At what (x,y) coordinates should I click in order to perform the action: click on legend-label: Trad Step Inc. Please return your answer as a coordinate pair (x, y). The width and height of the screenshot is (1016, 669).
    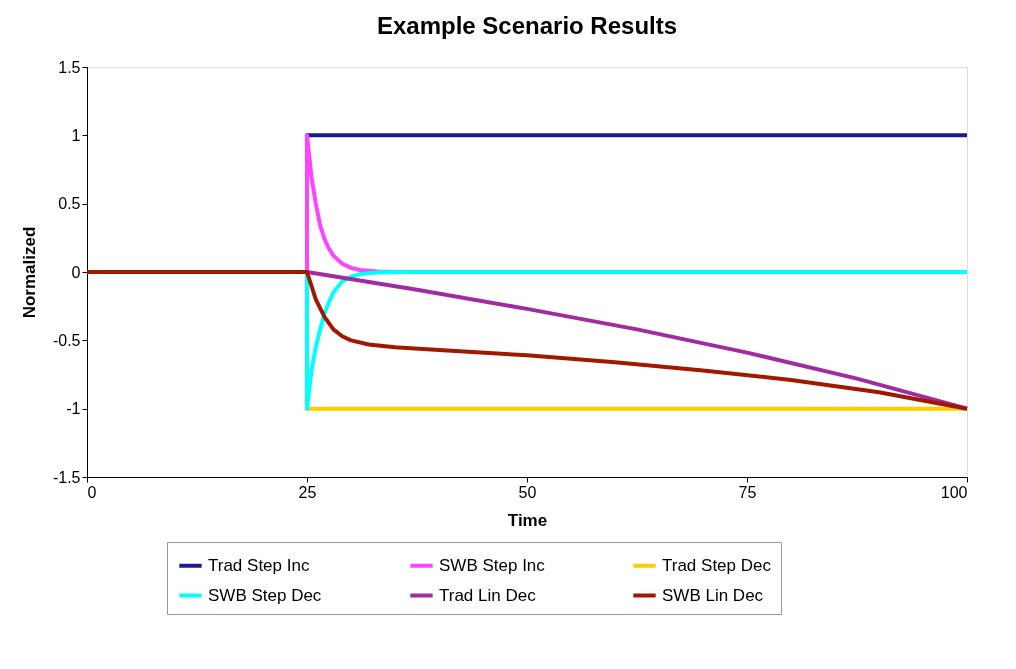
    Looking at the image, I should click on (259, 565).